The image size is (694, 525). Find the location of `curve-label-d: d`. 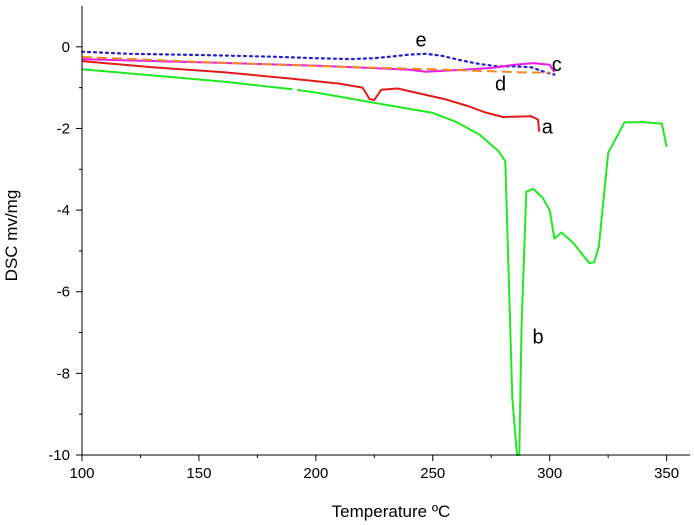

curve-label-d: d is located at coordinates (500, 85).